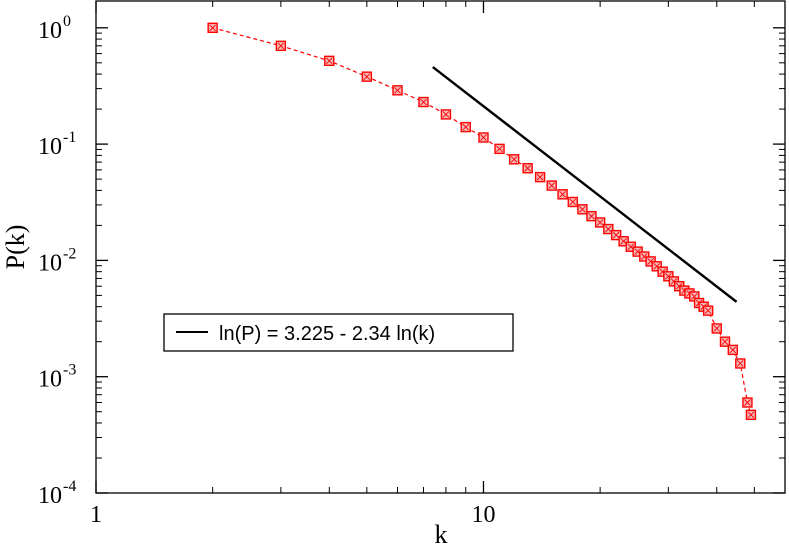  I want to click on x-axis-label: k, so click(441, 533).